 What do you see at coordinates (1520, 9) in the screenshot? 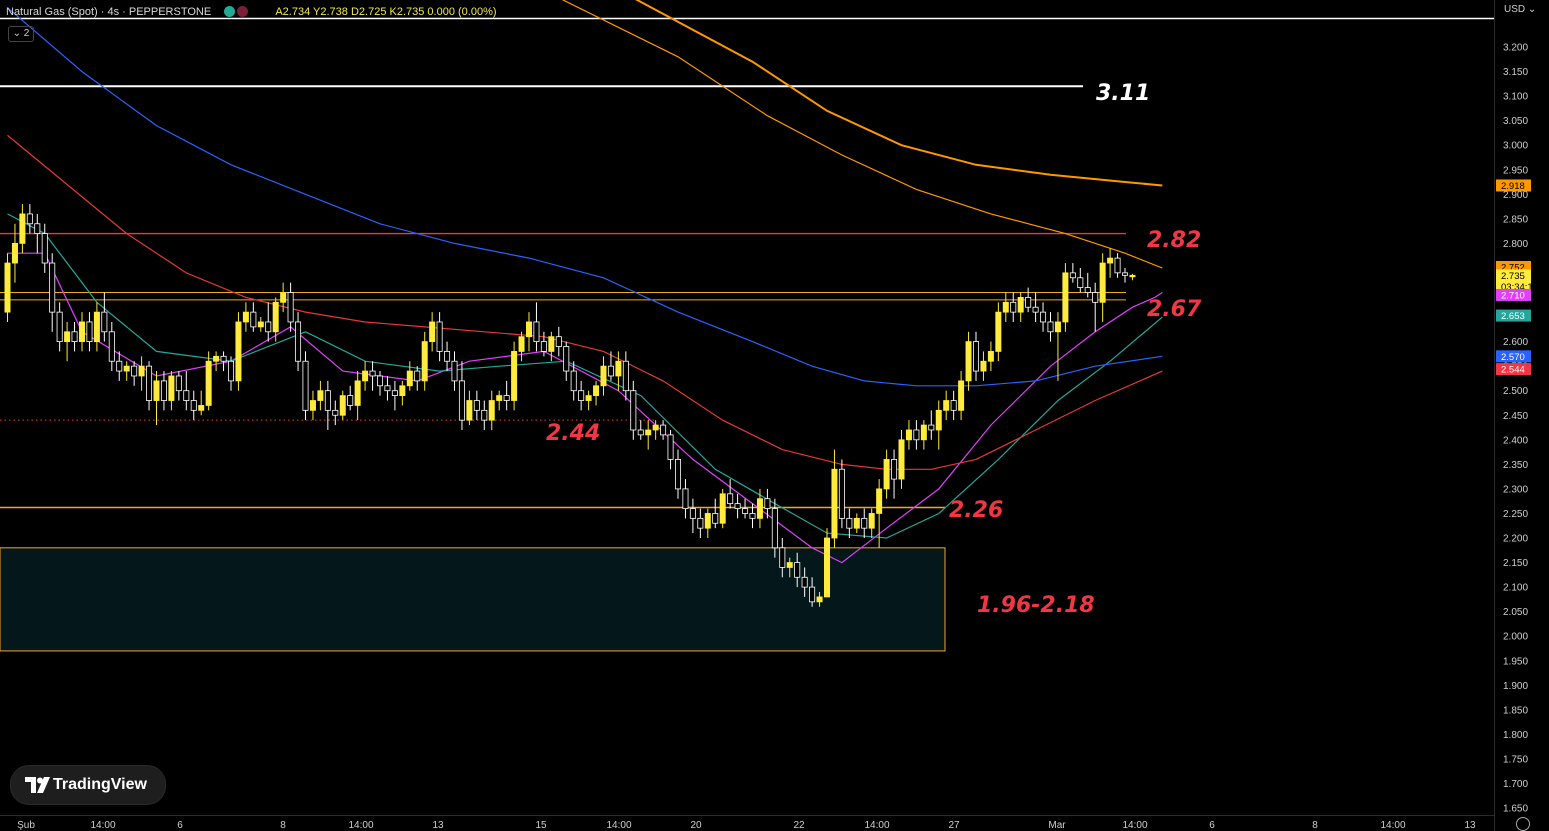
I see `currency-selector: USD ⌄` at bounding box center [1520, 9].